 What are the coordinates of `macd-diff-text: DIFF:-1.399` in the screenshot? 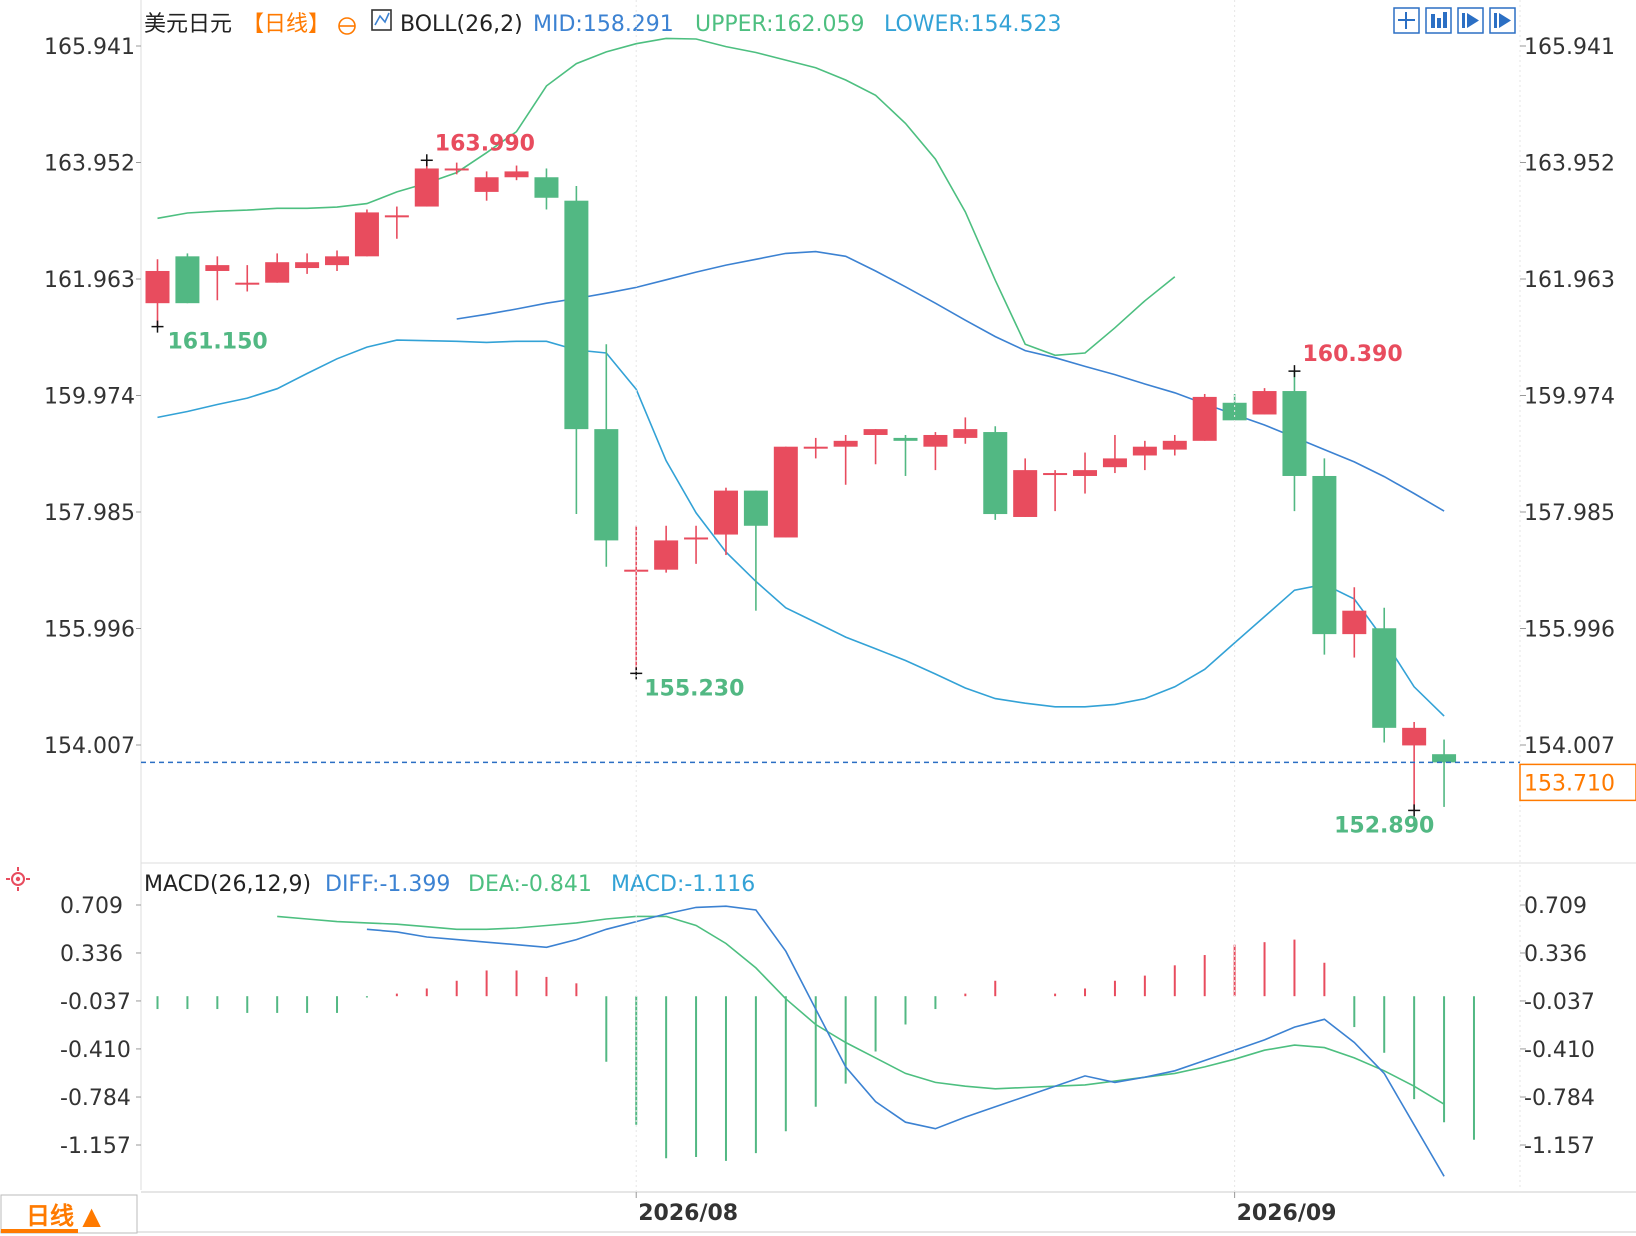 It's located at (387, 884).